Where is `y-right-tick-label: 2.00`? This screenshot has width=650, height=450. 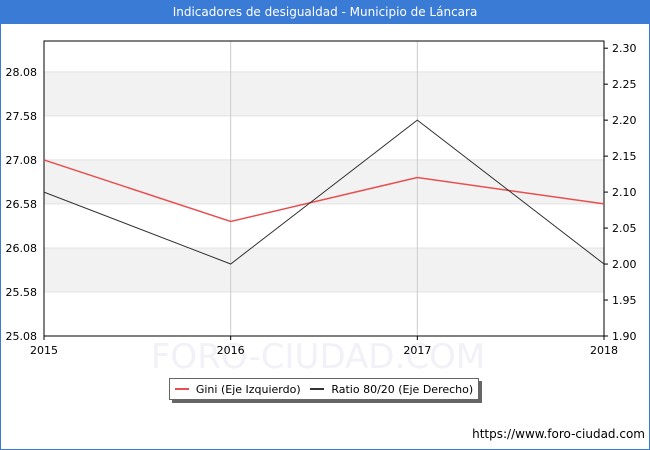
y-right-tick-label: 2.00 is located at coordinates (624, 264).